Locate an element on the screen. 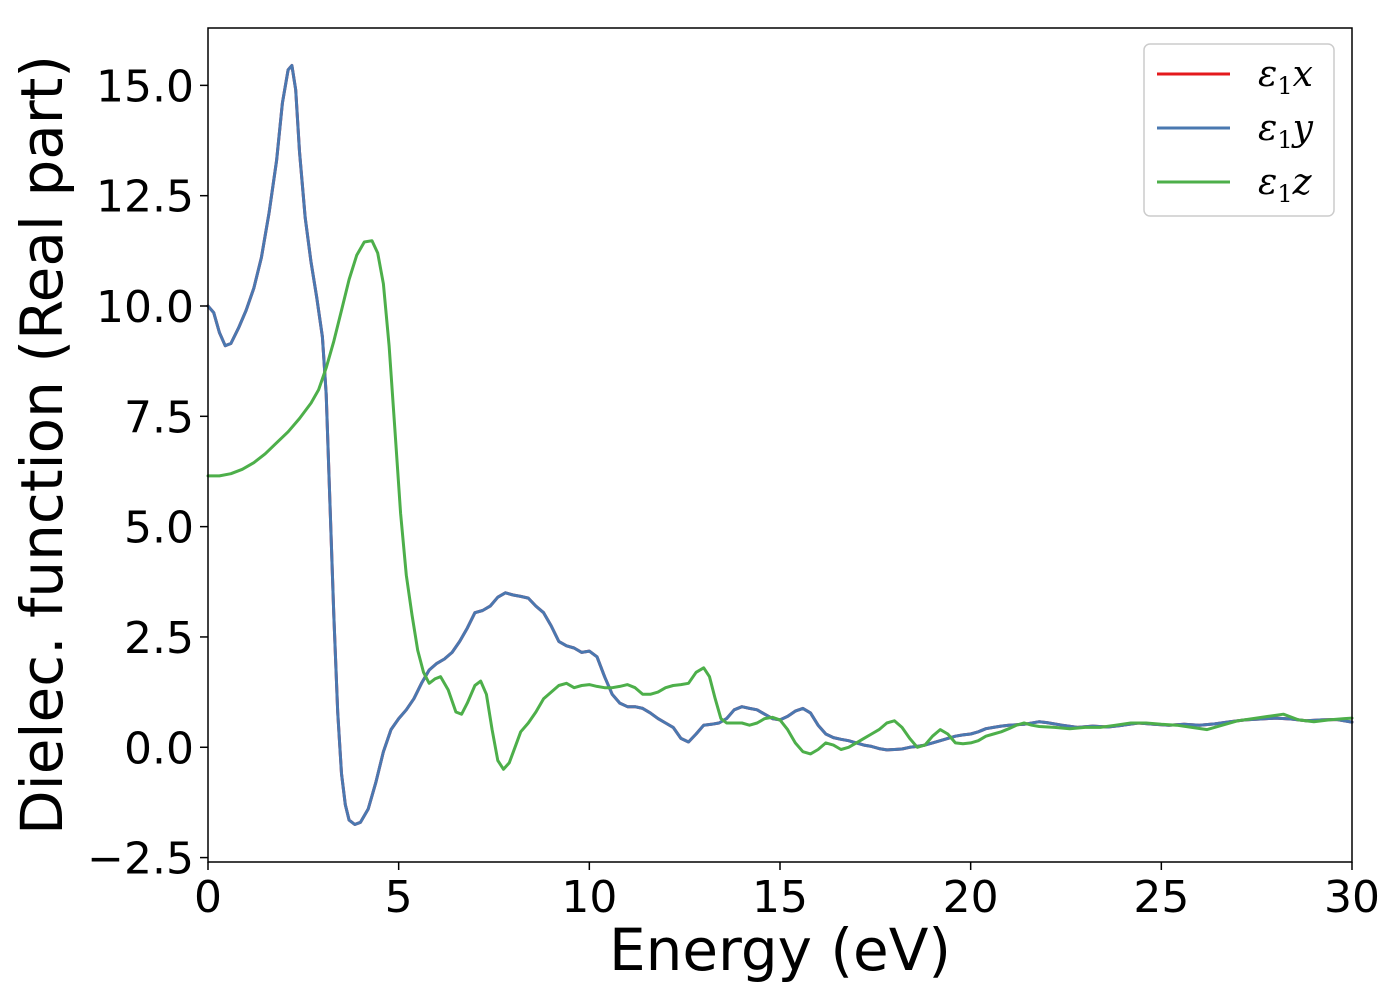  x-tick-label: 30 is located at coordinates (1352, 897).